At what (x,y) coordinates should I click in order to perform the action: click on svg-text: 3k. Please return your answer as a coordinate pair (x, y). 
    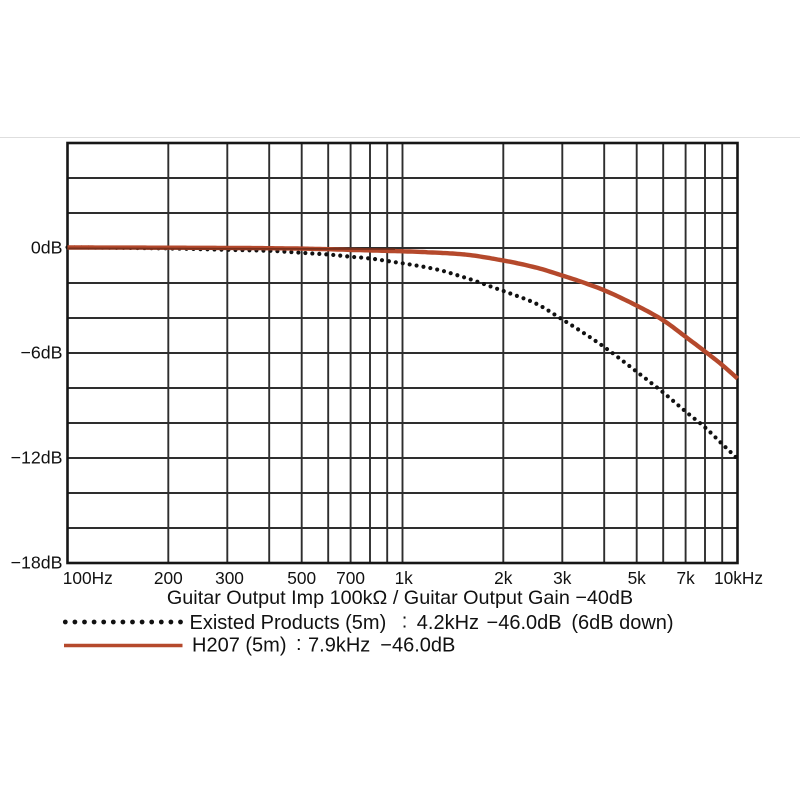
    Looking at the image, I should click on (562, 578).